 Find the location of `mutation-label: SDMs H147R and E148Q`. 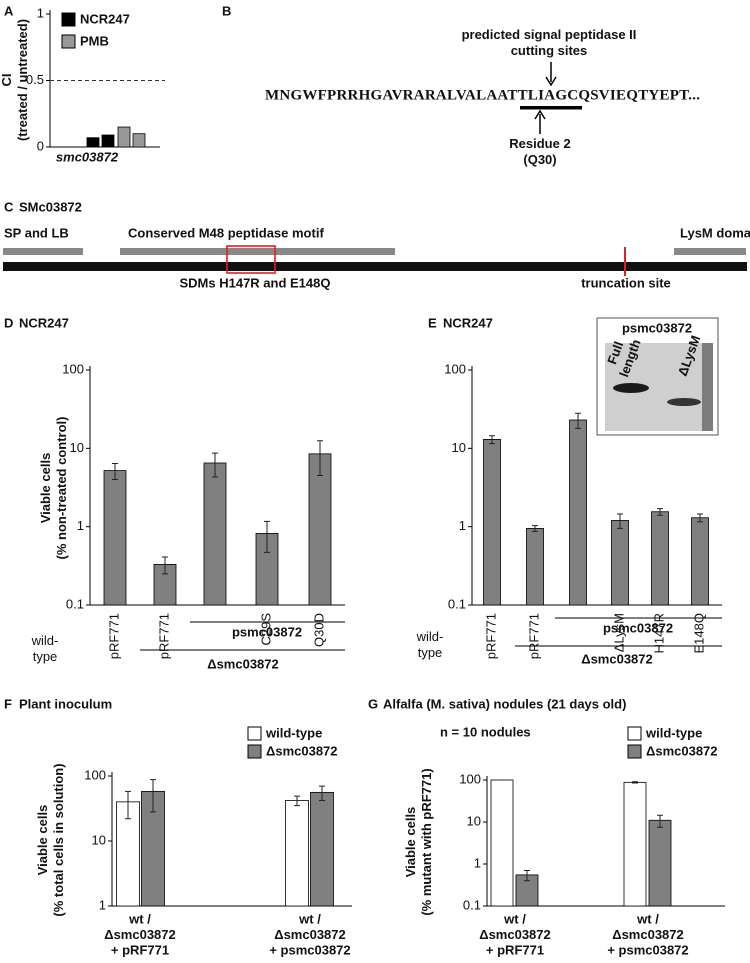

mutation-label: SDMs H147R and E148Q is located at coordinates (254, 282).